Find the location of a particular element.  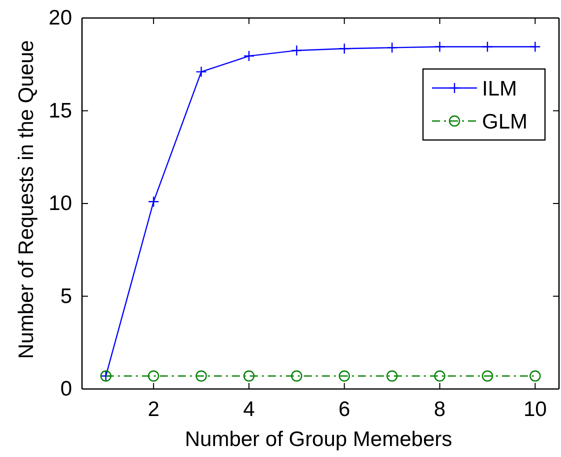

x-axis-title: Number of Group Memebers is located at coordinates (318, 439).